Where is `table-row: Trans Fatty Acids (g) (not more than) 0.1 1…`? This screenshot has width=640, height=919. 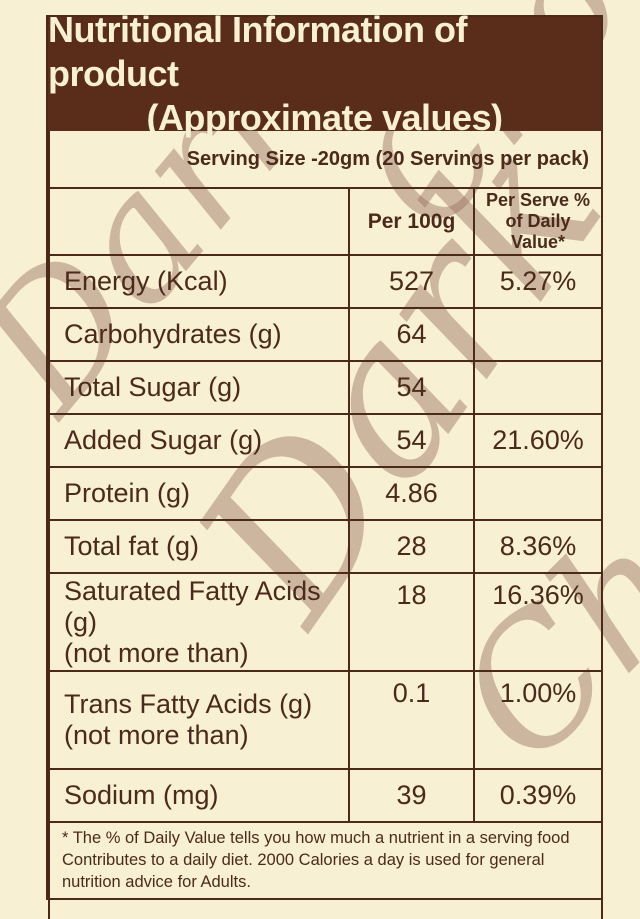
table-row: Trans Fatty Acids (g) (not more than) 0.1 1… is located at coordinates (326, 720).